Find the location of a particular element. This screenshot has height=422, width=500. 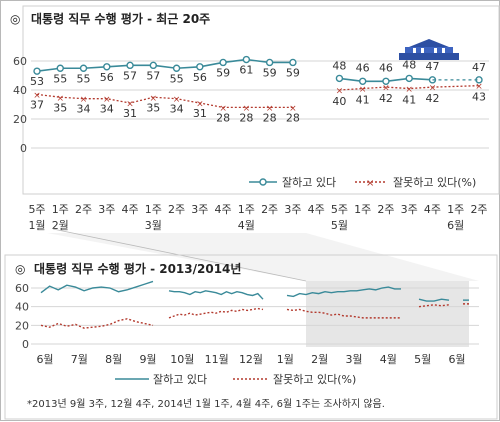

bottom-ytick-label: 0 is located at coordinates (25, 344).